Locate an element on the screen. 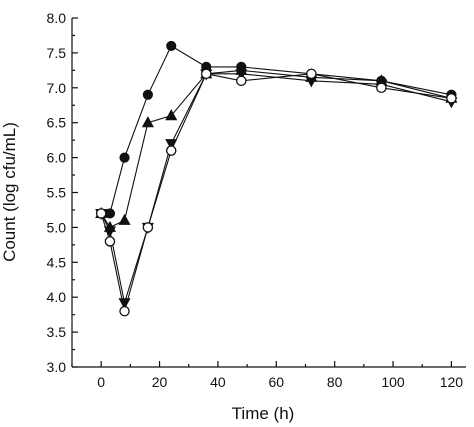  x-tick-label: 120 is located at coordinates (452, 382).